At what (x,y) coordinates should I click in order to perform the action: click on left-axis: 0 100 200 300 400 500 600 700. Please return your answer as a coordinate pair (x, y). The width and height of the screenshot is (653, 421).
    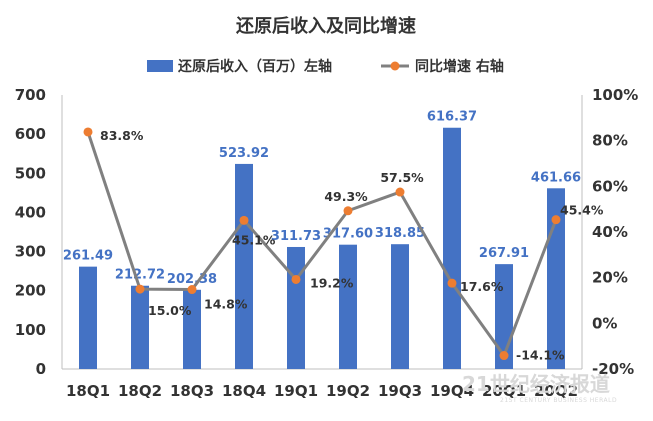
    Looking at the image, I should click on (30, 232).